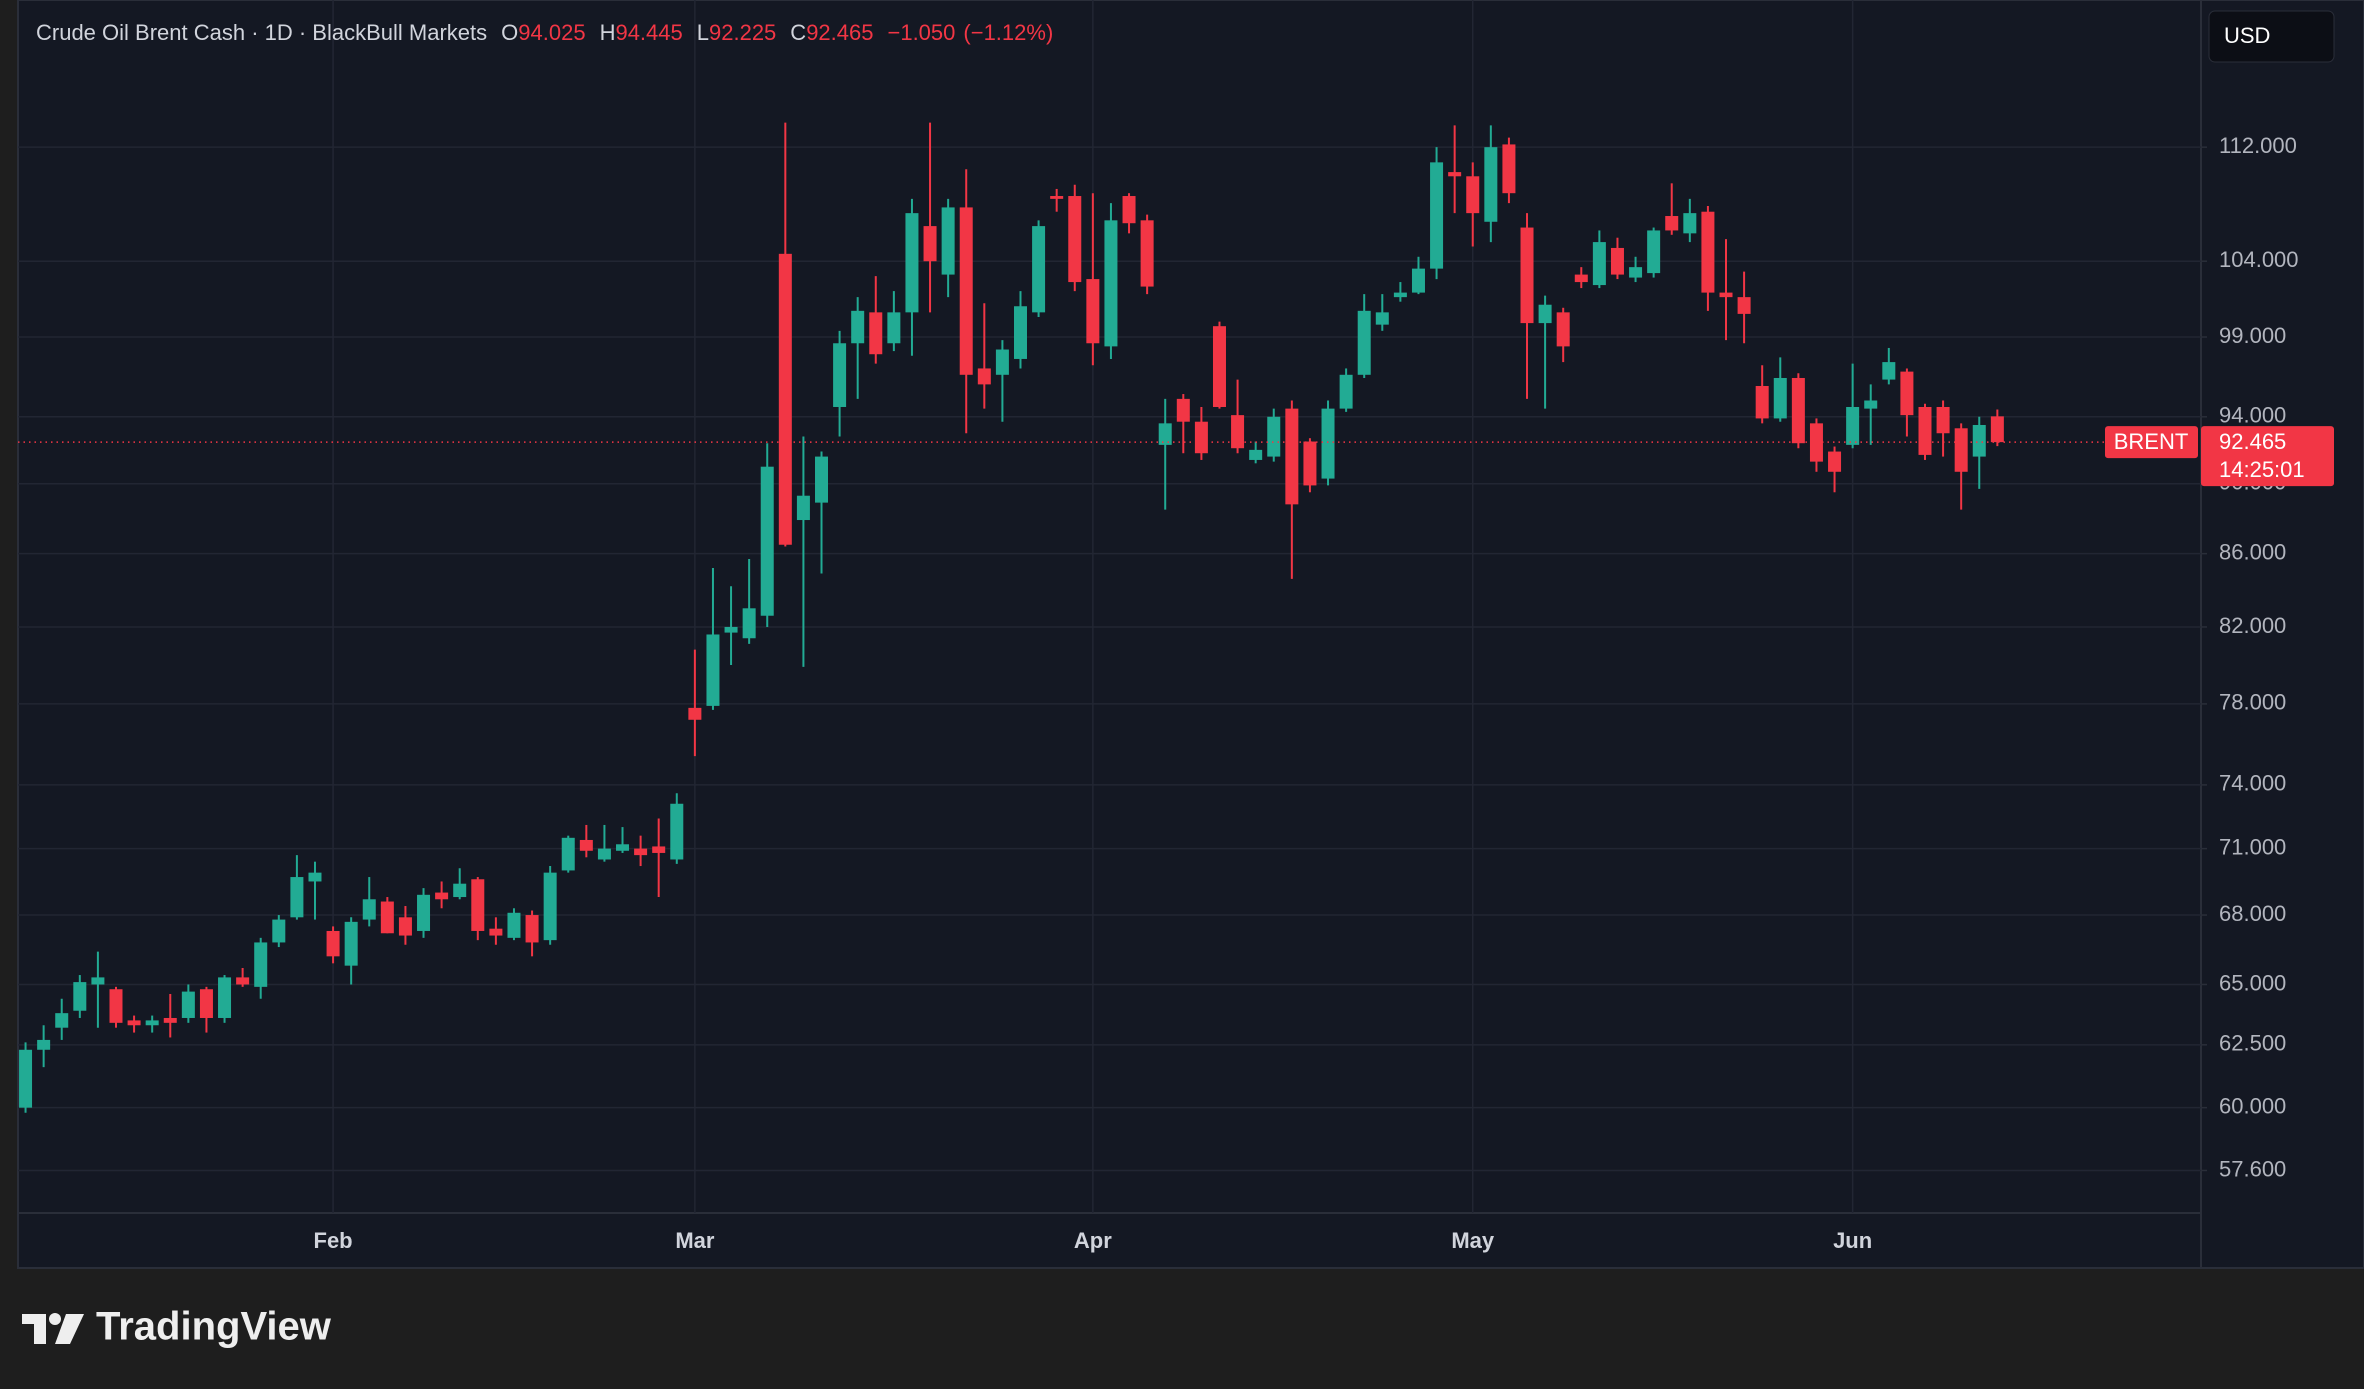 This screenshot has width=2364, height=1389. Describe the element at coordinates (2271, 36) in the screenshot. I see `currency-button` at that location.